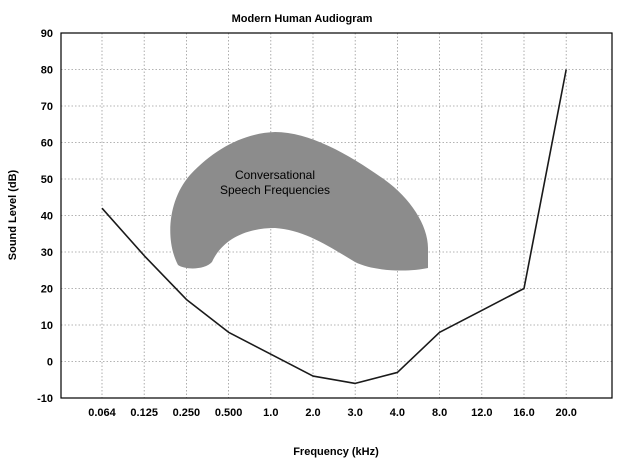 The image size is (619, 466). Describe the element at coordinates (275, 190) in the screenshot. I see `speech-annotation-line2: Speech Frequencies` at that location.